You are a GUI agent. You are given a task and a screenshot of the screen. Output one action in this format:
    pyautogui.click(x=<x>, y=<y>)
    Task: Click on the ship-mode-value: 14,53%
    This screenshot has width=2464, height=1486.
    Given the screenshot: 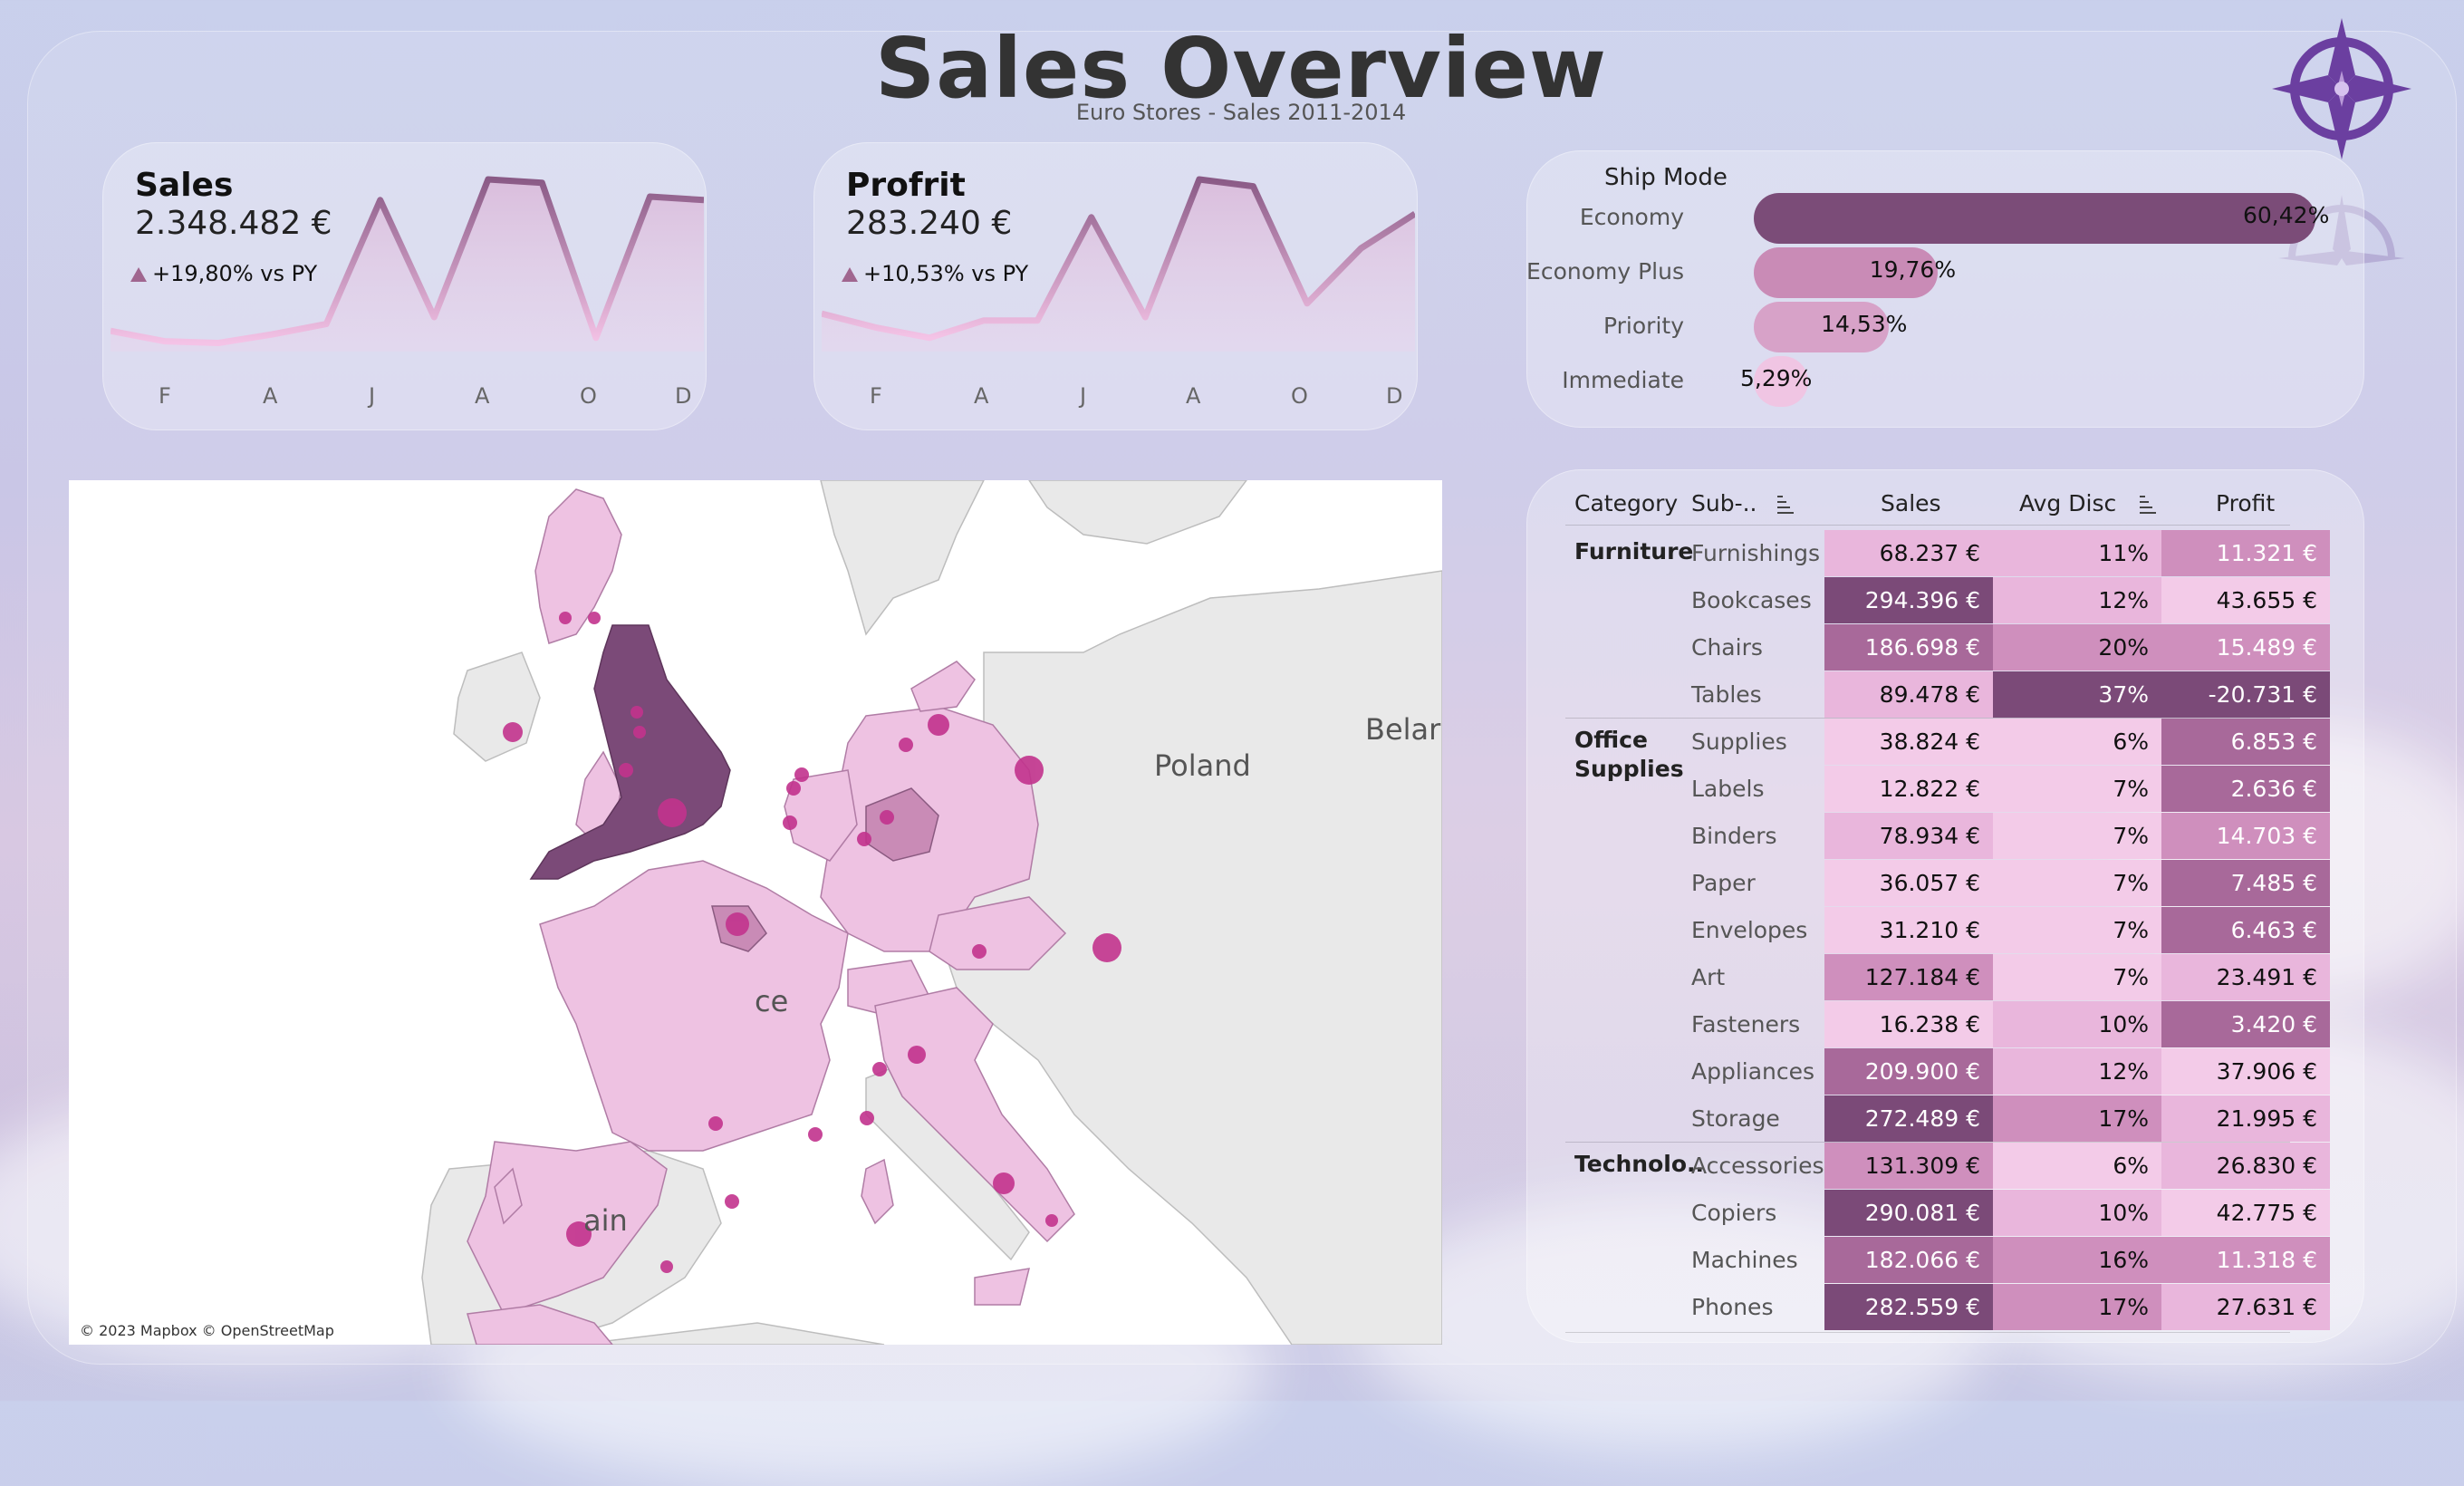 What is the action you would take?
    pyautogui.click(x=1864, y=324)
    